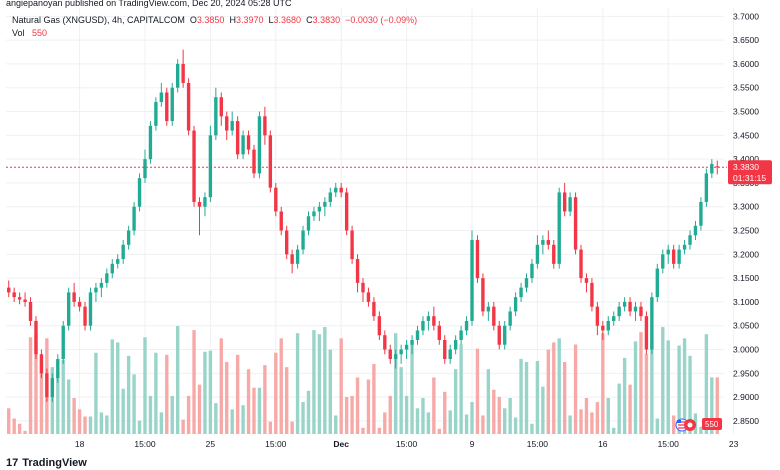 Image resolution: width=780 pixels, height=470 pixels. Describe the element at coordinates (29, 33) in the screenshot. I see `volume-legend: Vol 550` at that location.